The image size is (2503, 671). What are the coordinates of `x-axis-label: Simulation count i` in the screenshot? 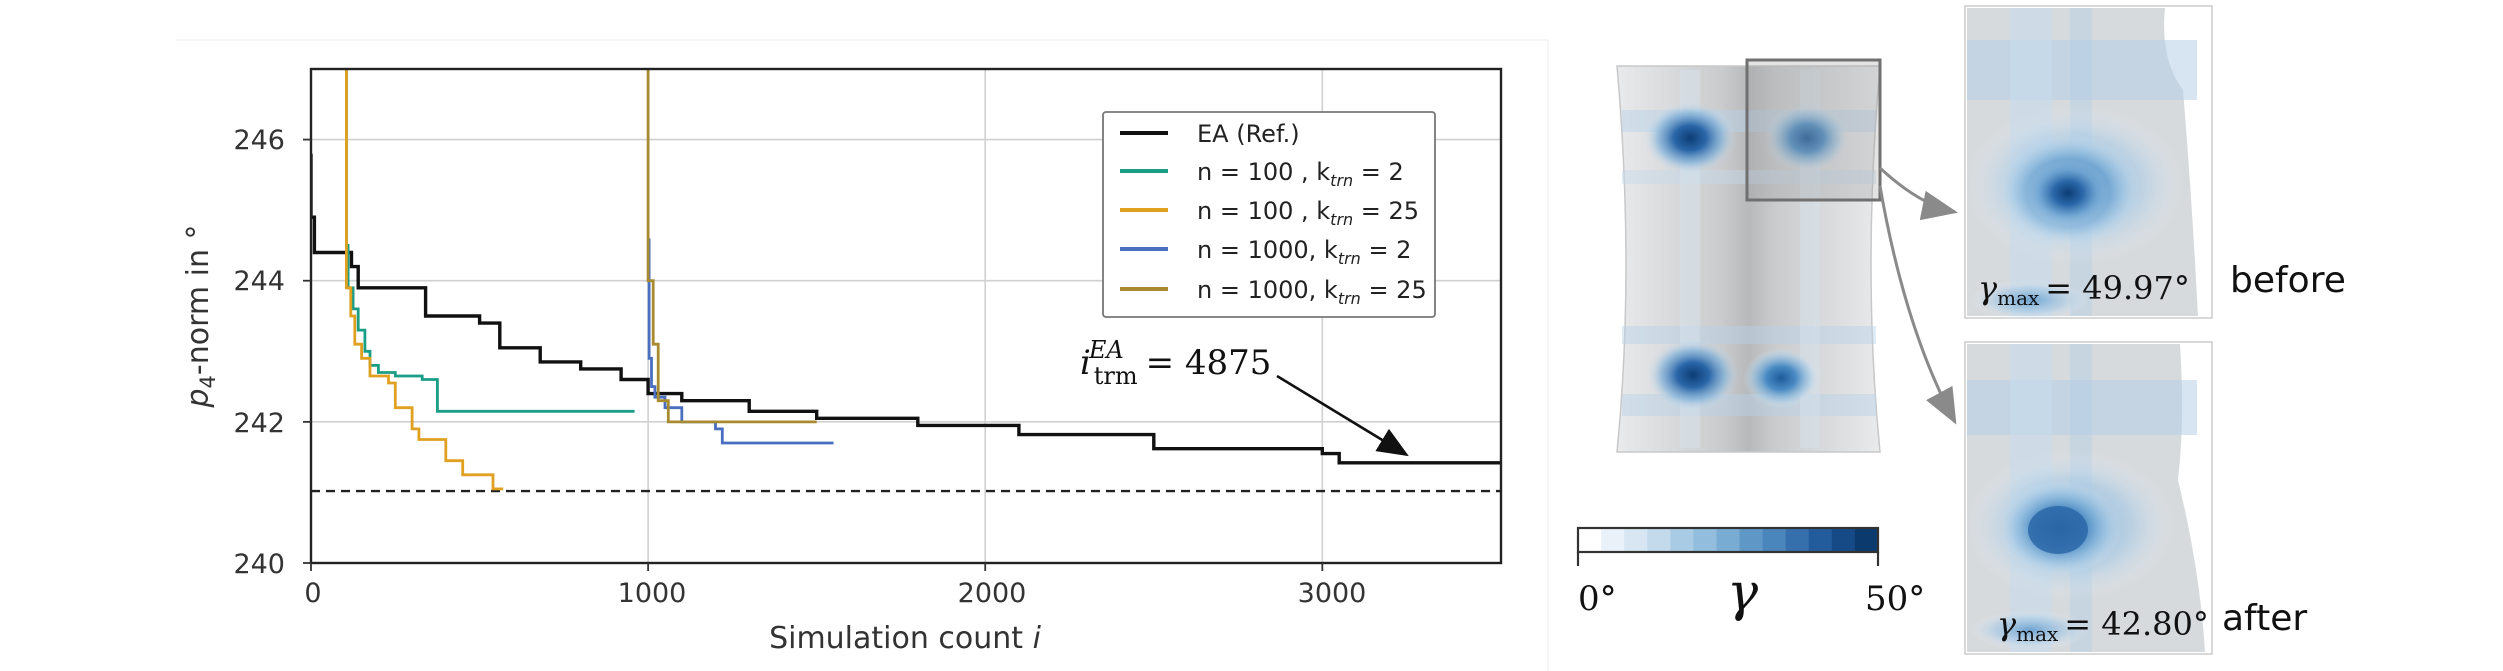 It's located at (905, 638).